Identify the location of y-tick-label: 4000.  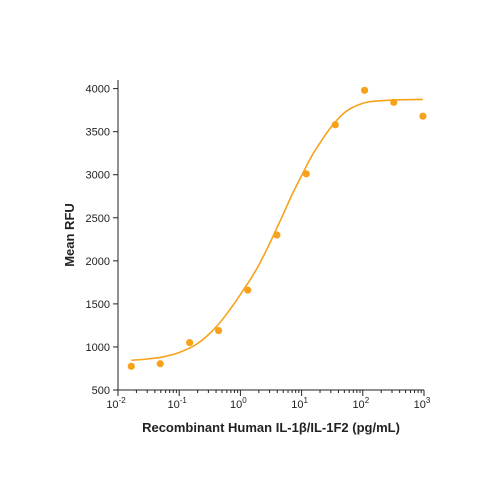
(98, 90).